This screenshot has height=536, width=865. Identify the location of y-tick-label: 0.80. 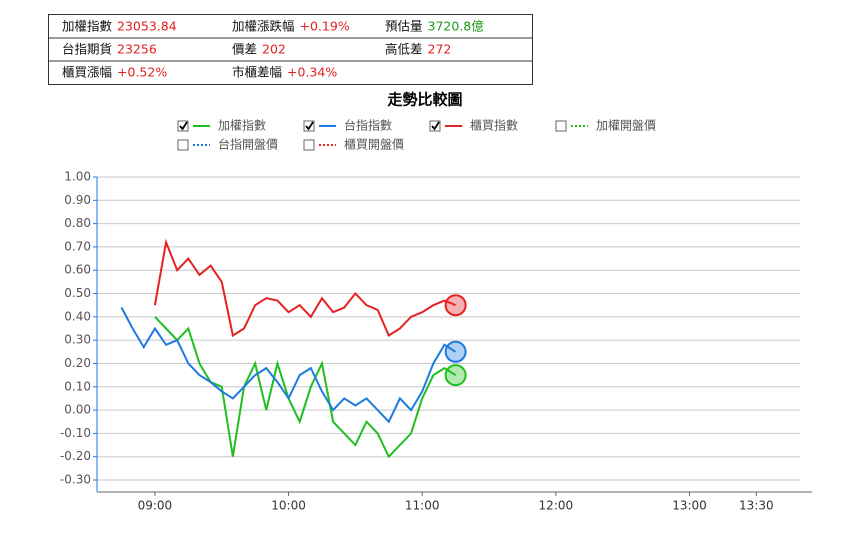
(77, 223).